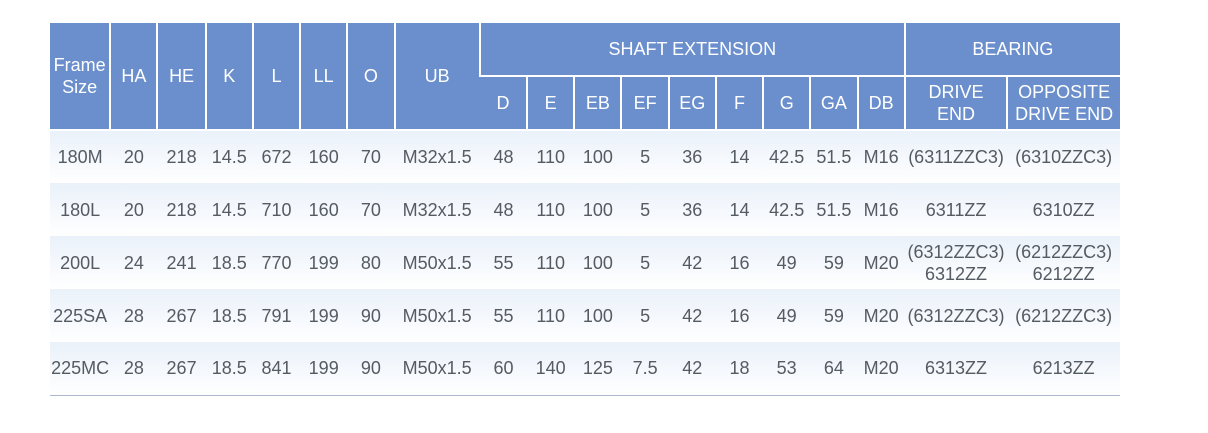 This screenshot has height=433, width=1208. What do you see at coordinates (181, 369) in the screenshot?
I see `cell-he: 267` at bounding box center [181, 369].